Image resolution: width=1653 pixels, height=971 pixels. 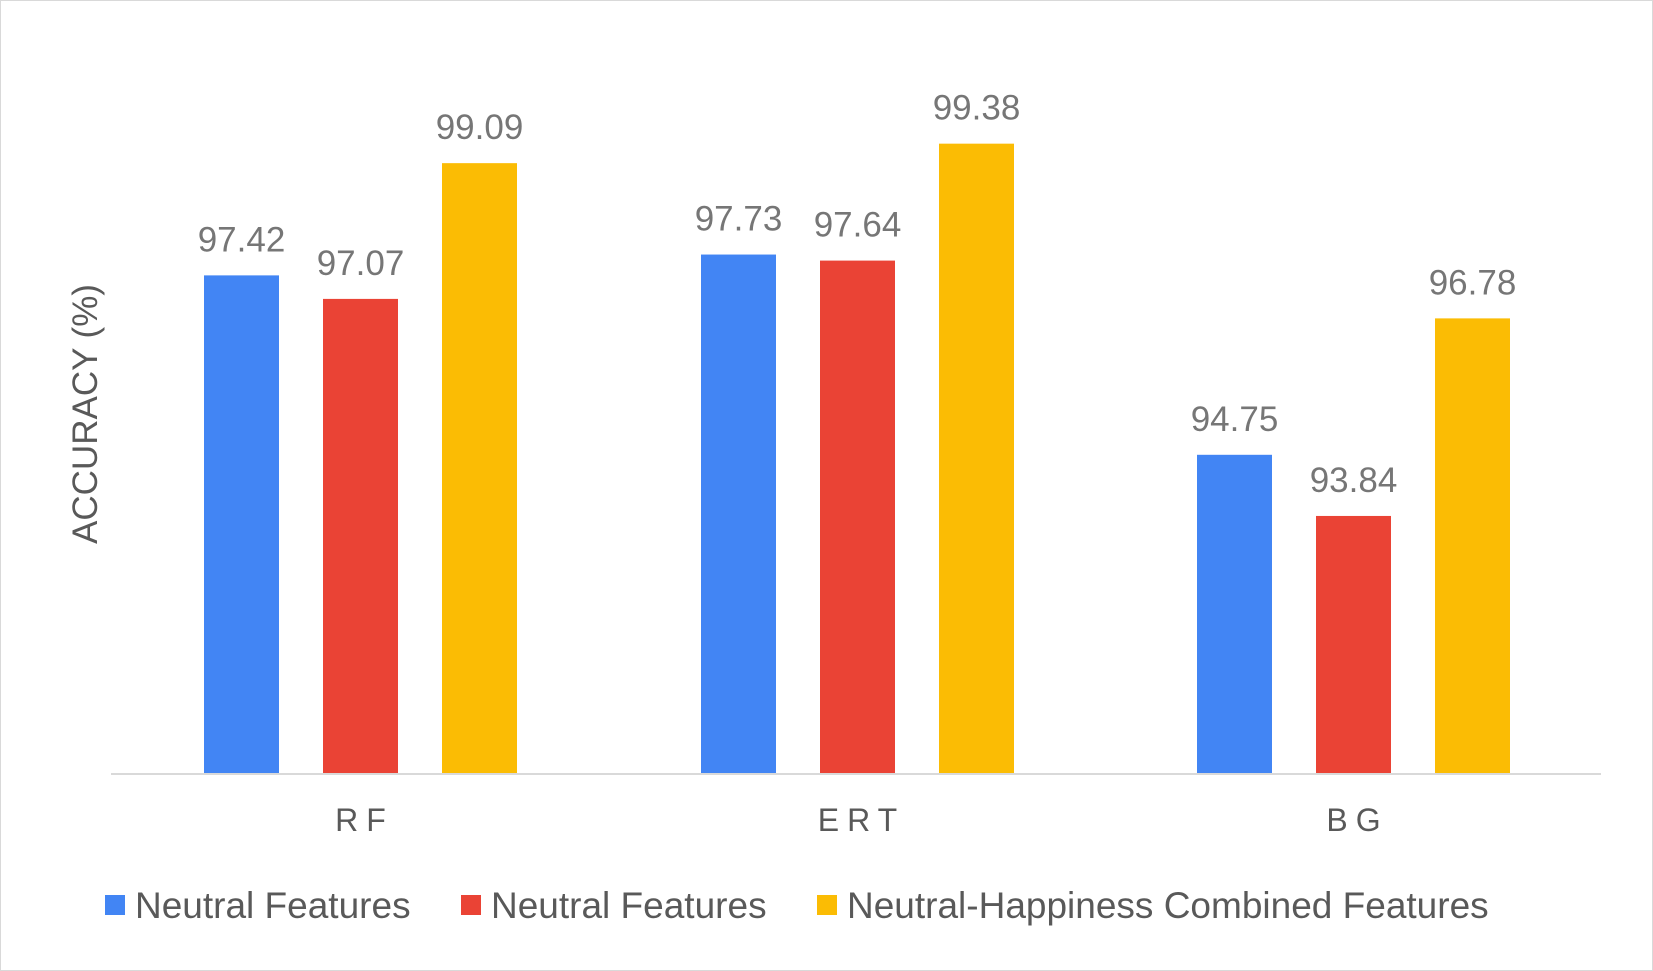 I want to click on bar-rf-neutral-features-blue, so click(x=241, y=524).